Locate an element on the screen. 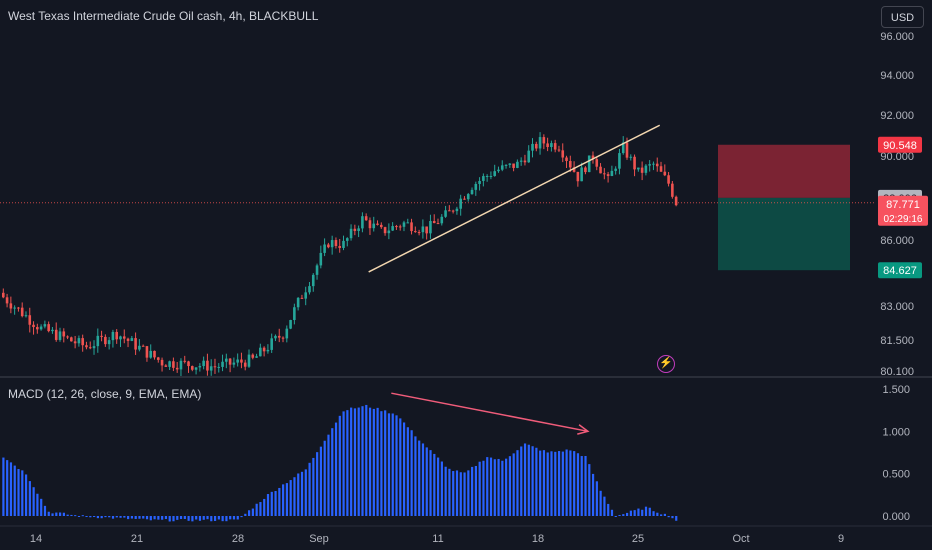 The image size is (932, 550). lightning-icon: ⚡ is located at coordinates (666, 364).